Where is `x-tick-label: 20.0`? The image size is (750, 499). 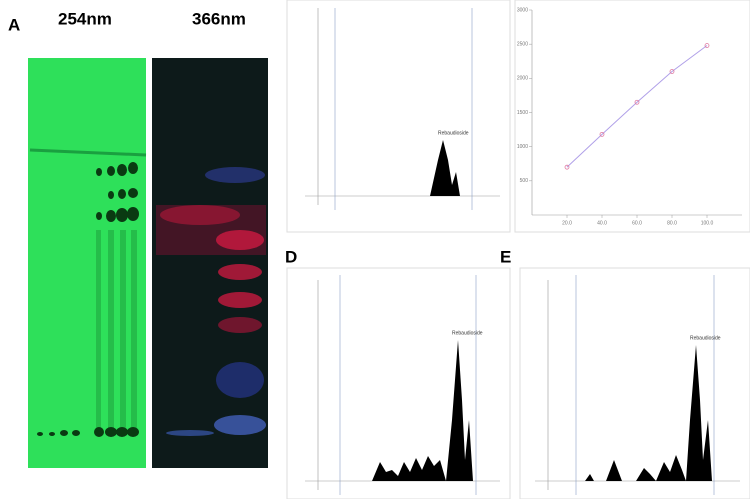 x-tick-label: 20.0 is located at coordinates (567, 223).